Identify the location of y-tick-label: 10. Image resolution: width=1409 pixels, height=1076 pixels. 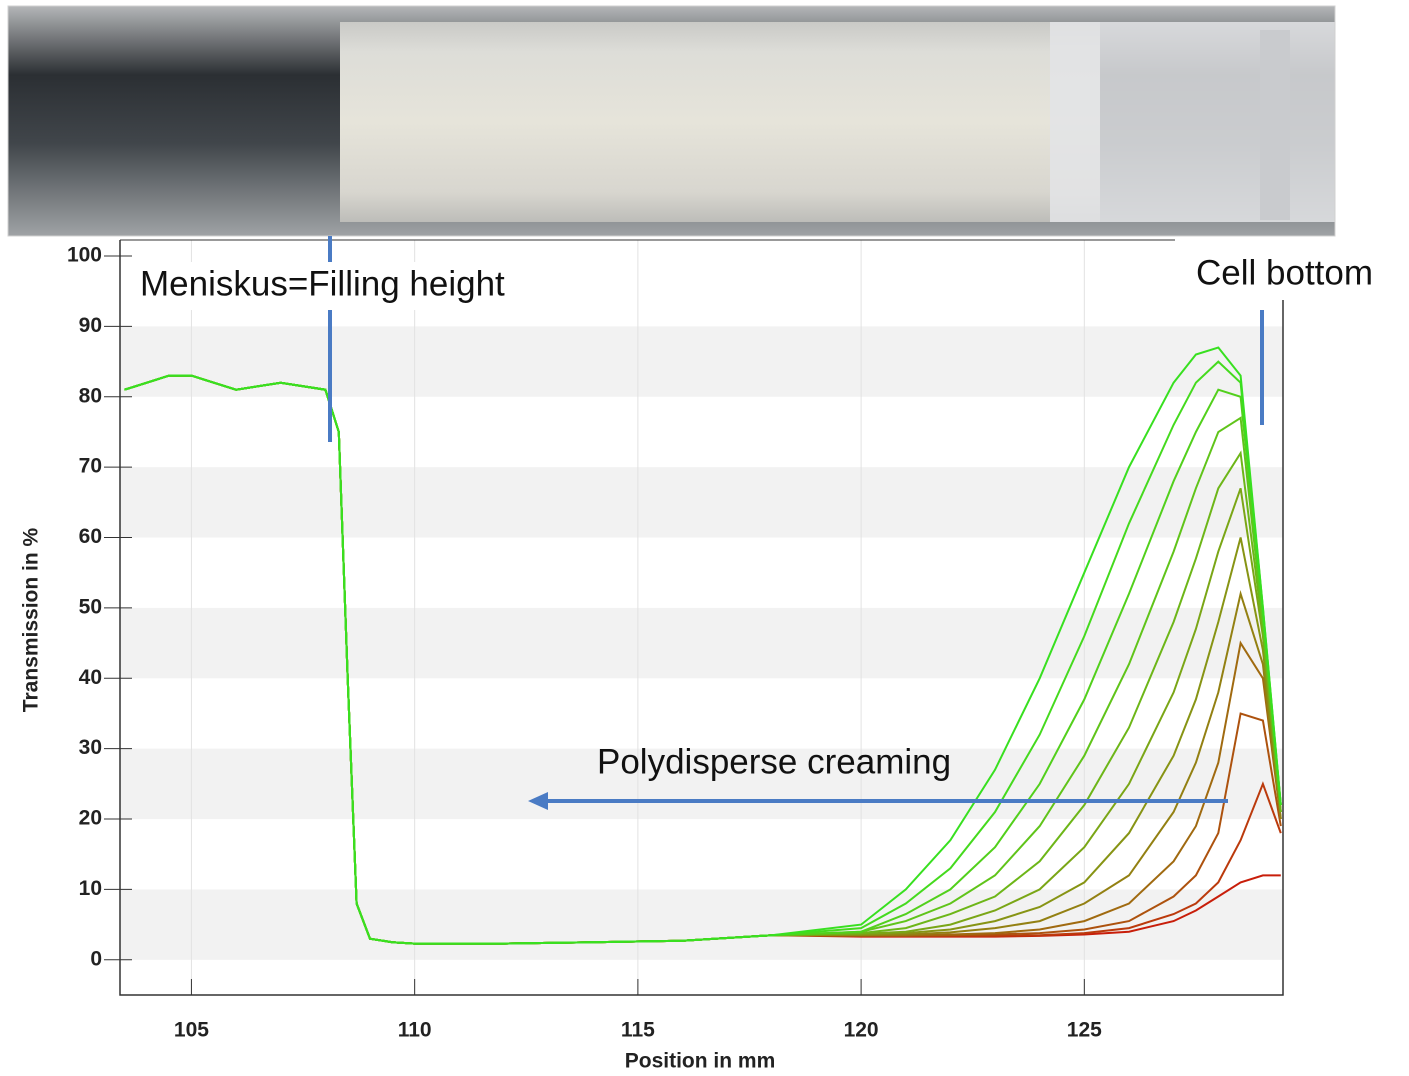
(90, 888).